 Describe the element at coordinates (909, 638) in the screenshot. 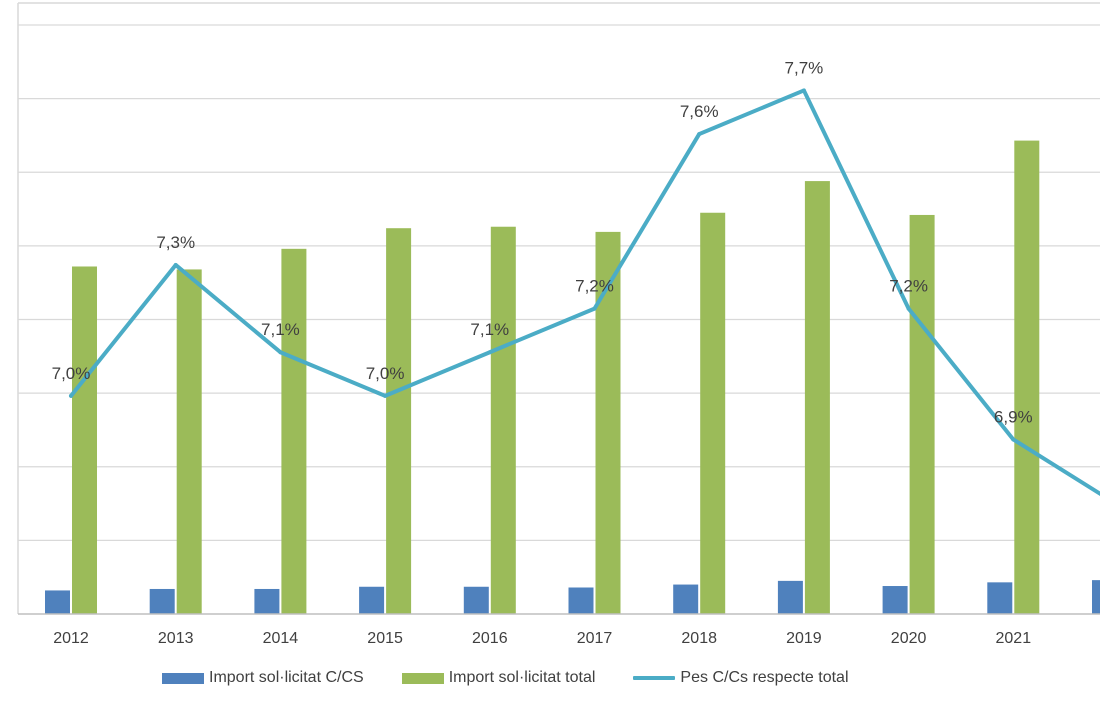

I see `x-tick-label: 2020` at that location.